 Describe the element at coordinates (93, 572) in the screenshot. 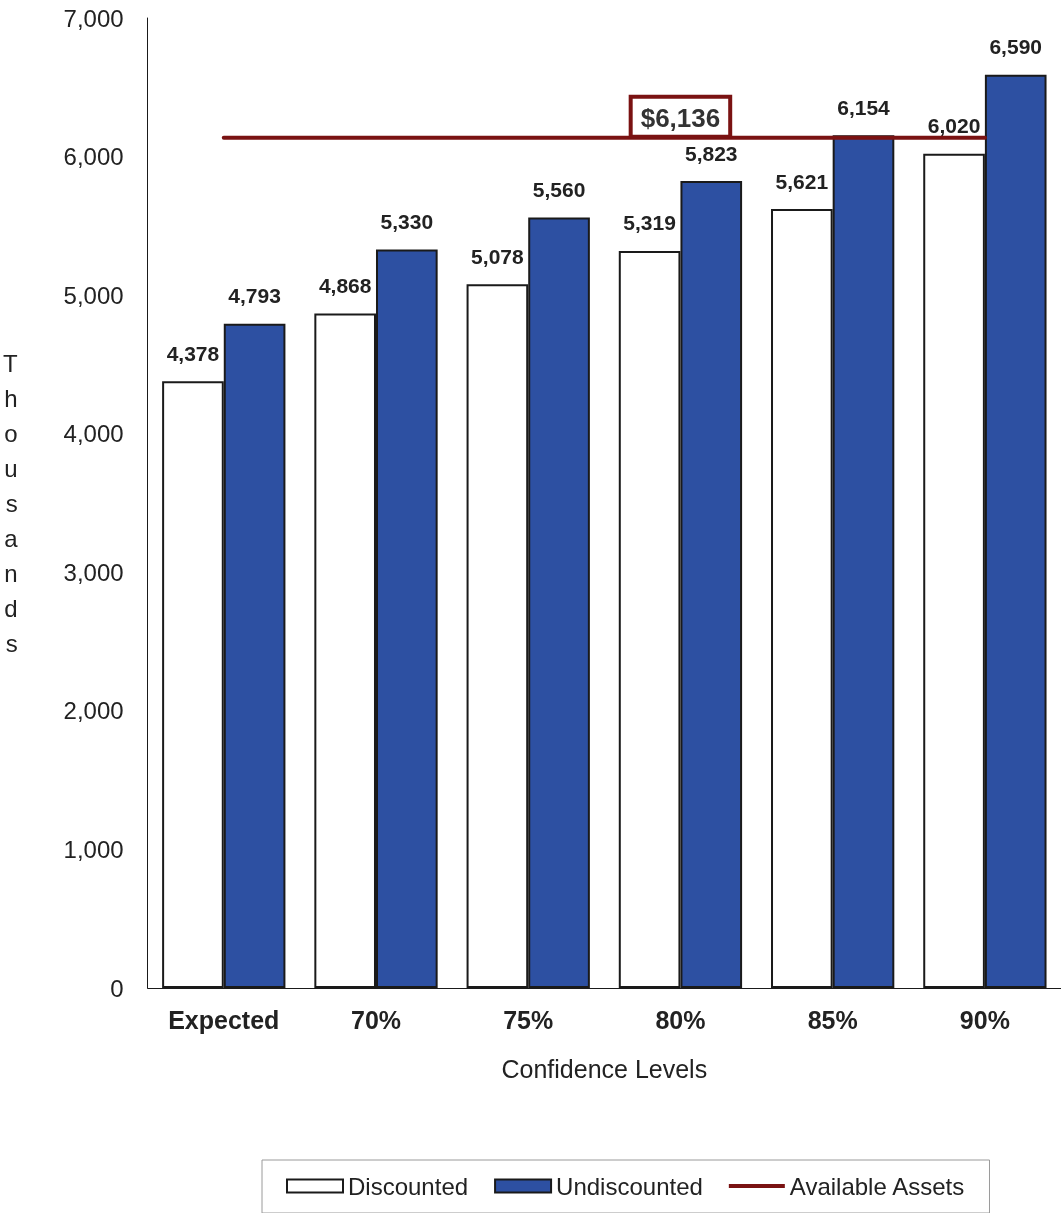

I see `y-tick-label: 3,000` at that location.